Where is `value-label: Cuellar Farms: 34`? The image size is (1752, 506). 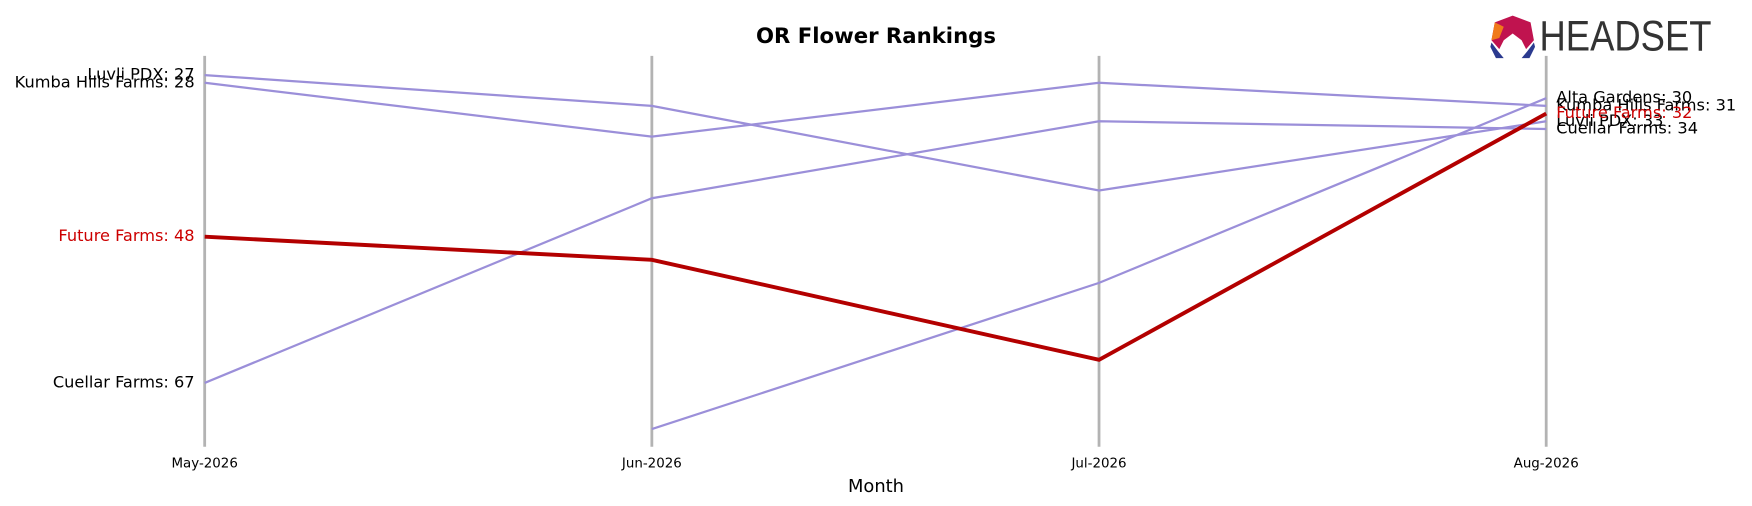 value-label: Cuellar Farms: 34 is located at coordinates (1627, 127).